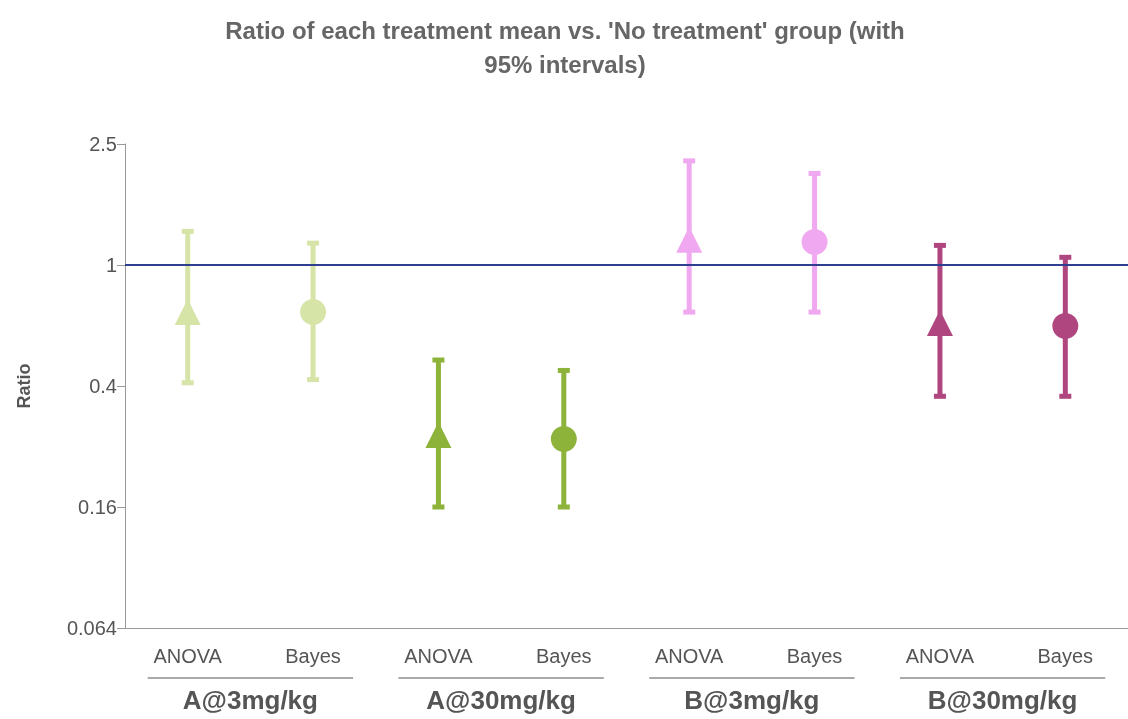 The width and height of the screenshot is (1128, 719). Describe the element at coordinates (91, 628) in the screenshot. I see `y-tick-label: 0.064` at that location.